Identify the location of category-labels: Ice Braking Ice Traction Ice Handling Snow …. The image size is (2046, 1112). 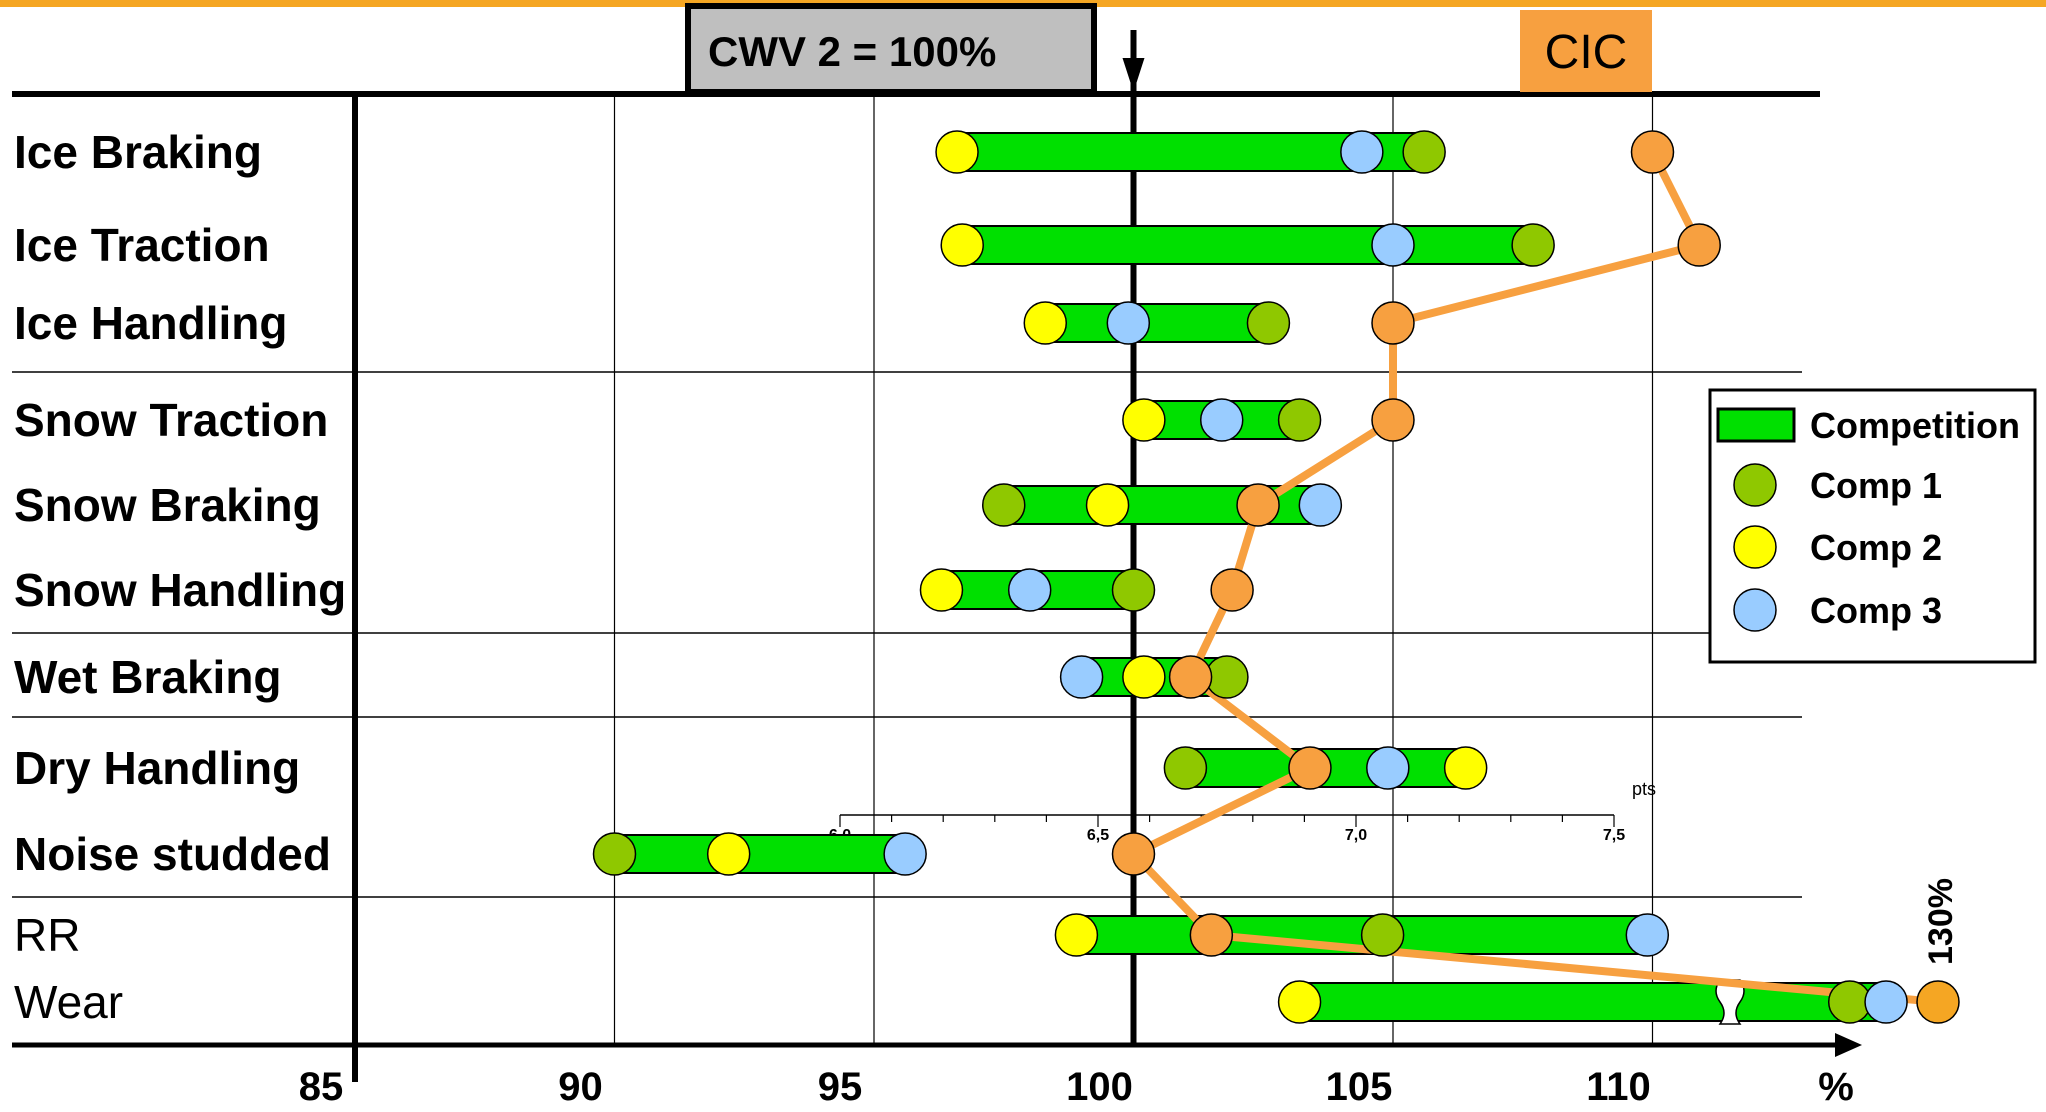
(180, 577).